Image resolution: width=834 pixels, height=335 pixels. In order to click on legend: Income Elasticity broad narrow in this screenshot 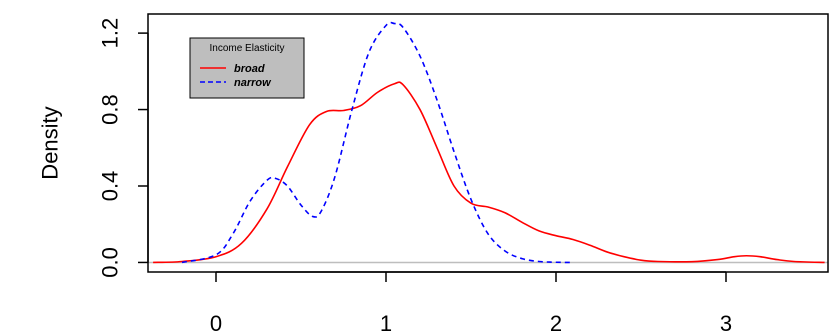, I will do `click(247, 68)`.